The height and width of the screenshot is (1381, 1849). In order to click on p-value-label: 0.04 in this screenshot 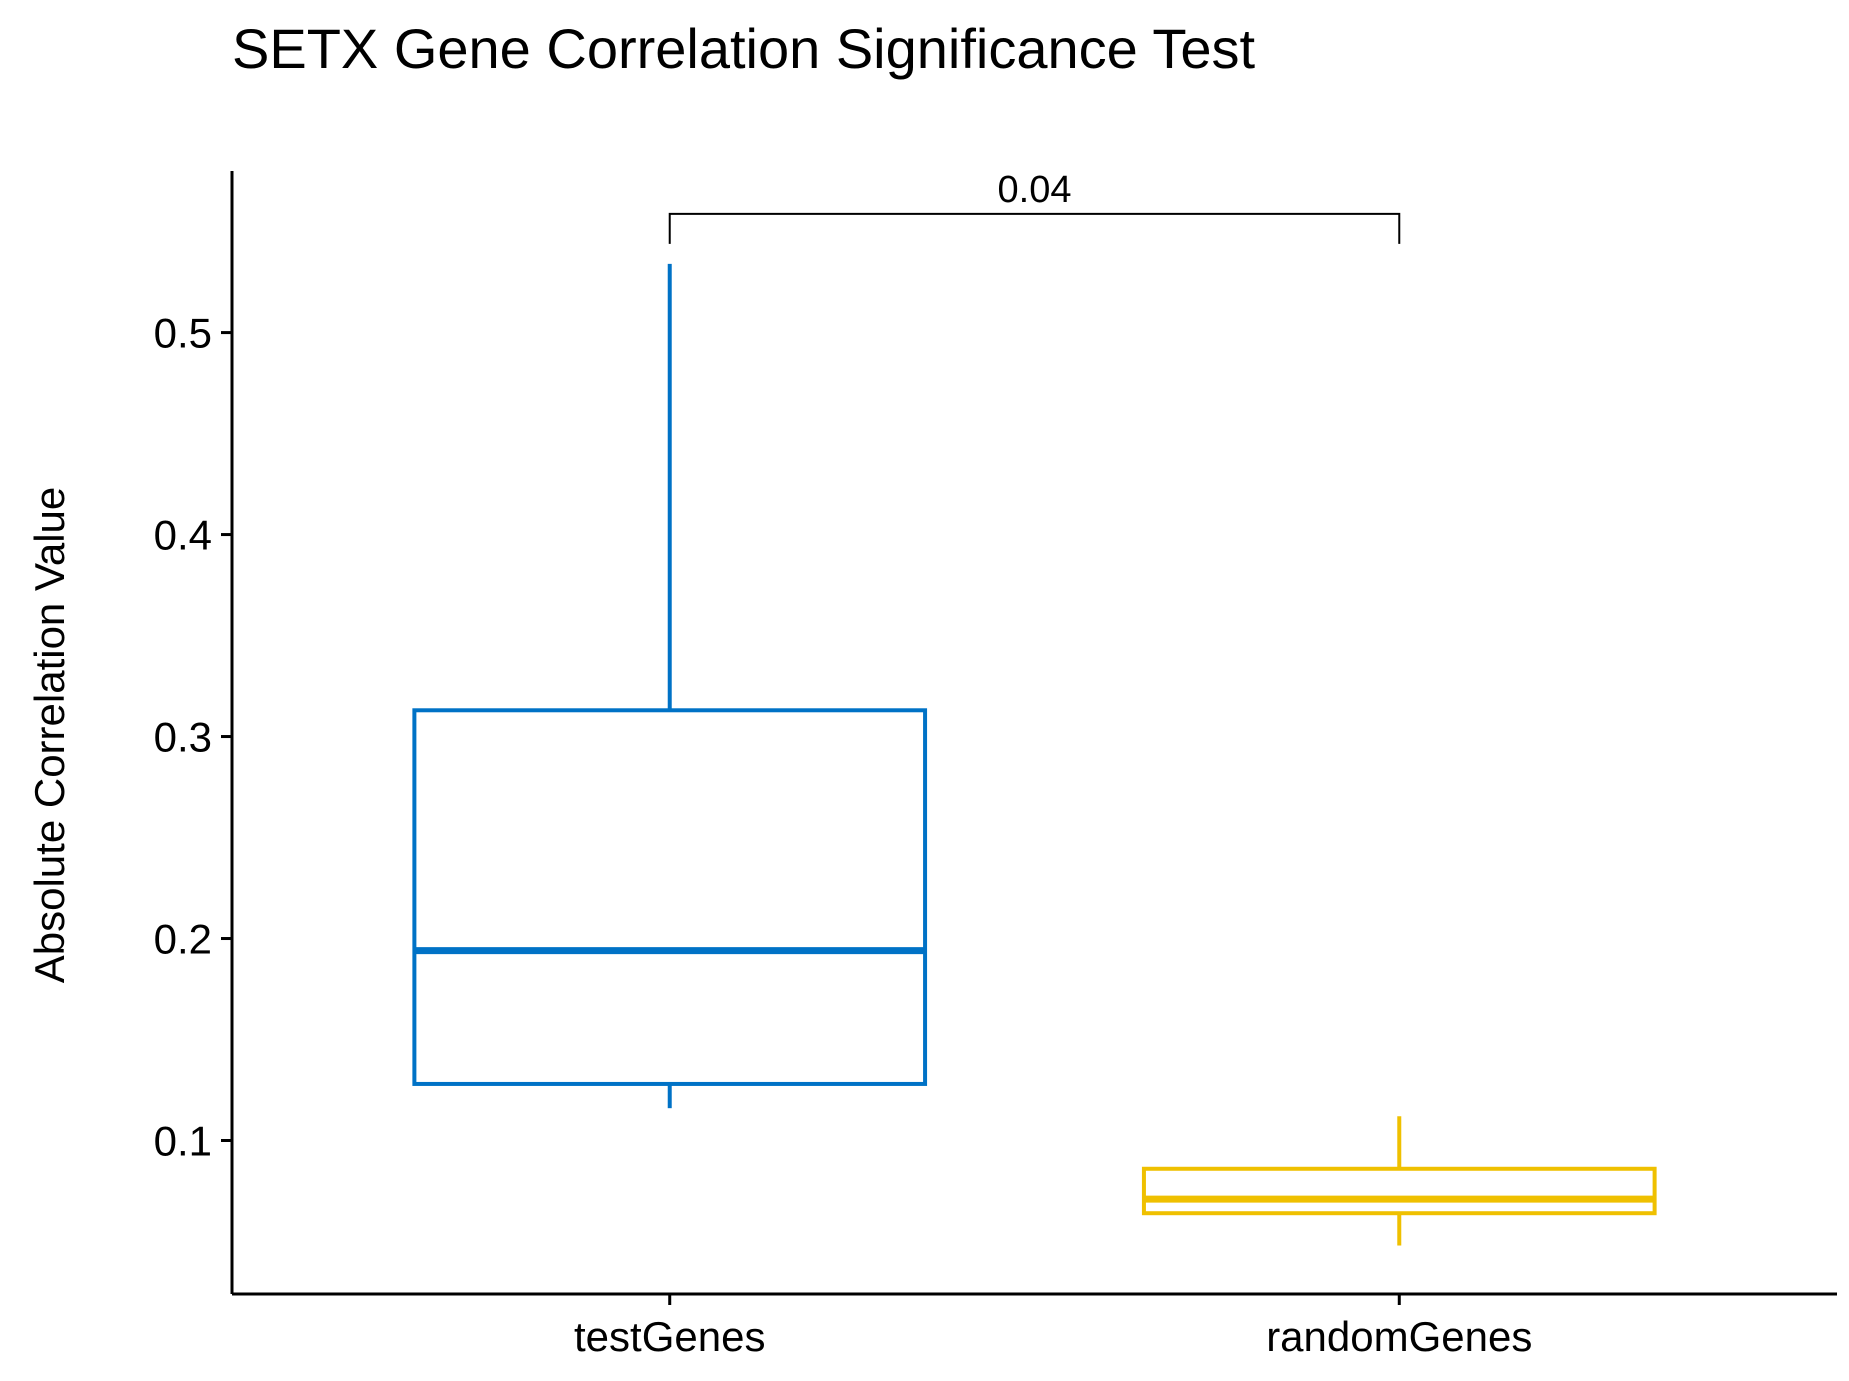, I will do `click(1035, 190)`.